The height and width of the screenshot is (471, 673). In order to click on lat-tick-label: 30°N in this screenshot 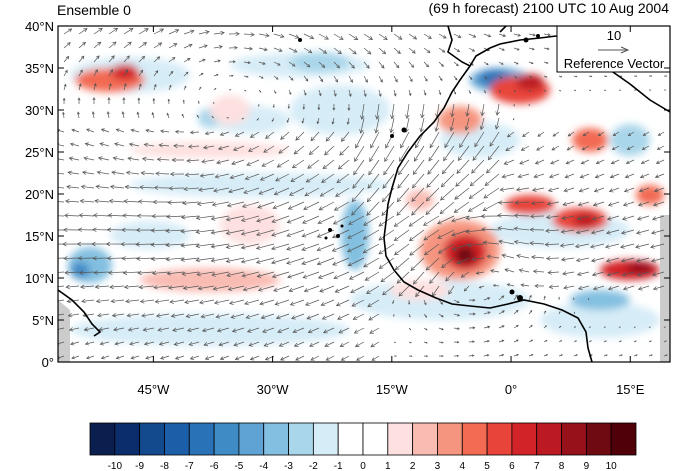, I will do `click(39, 110)`.